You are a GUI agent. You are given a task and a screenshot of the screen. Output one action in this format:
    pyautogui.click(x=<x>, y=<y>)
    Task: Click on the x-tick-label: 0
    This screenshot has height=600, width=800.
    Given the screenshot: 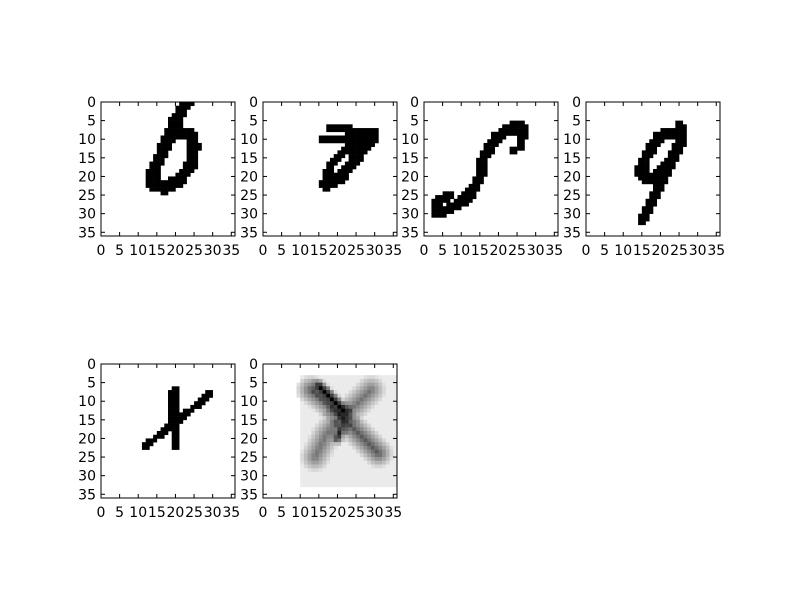 What is the action you would take?
    pyautogui.click(x=586, y=251)
    